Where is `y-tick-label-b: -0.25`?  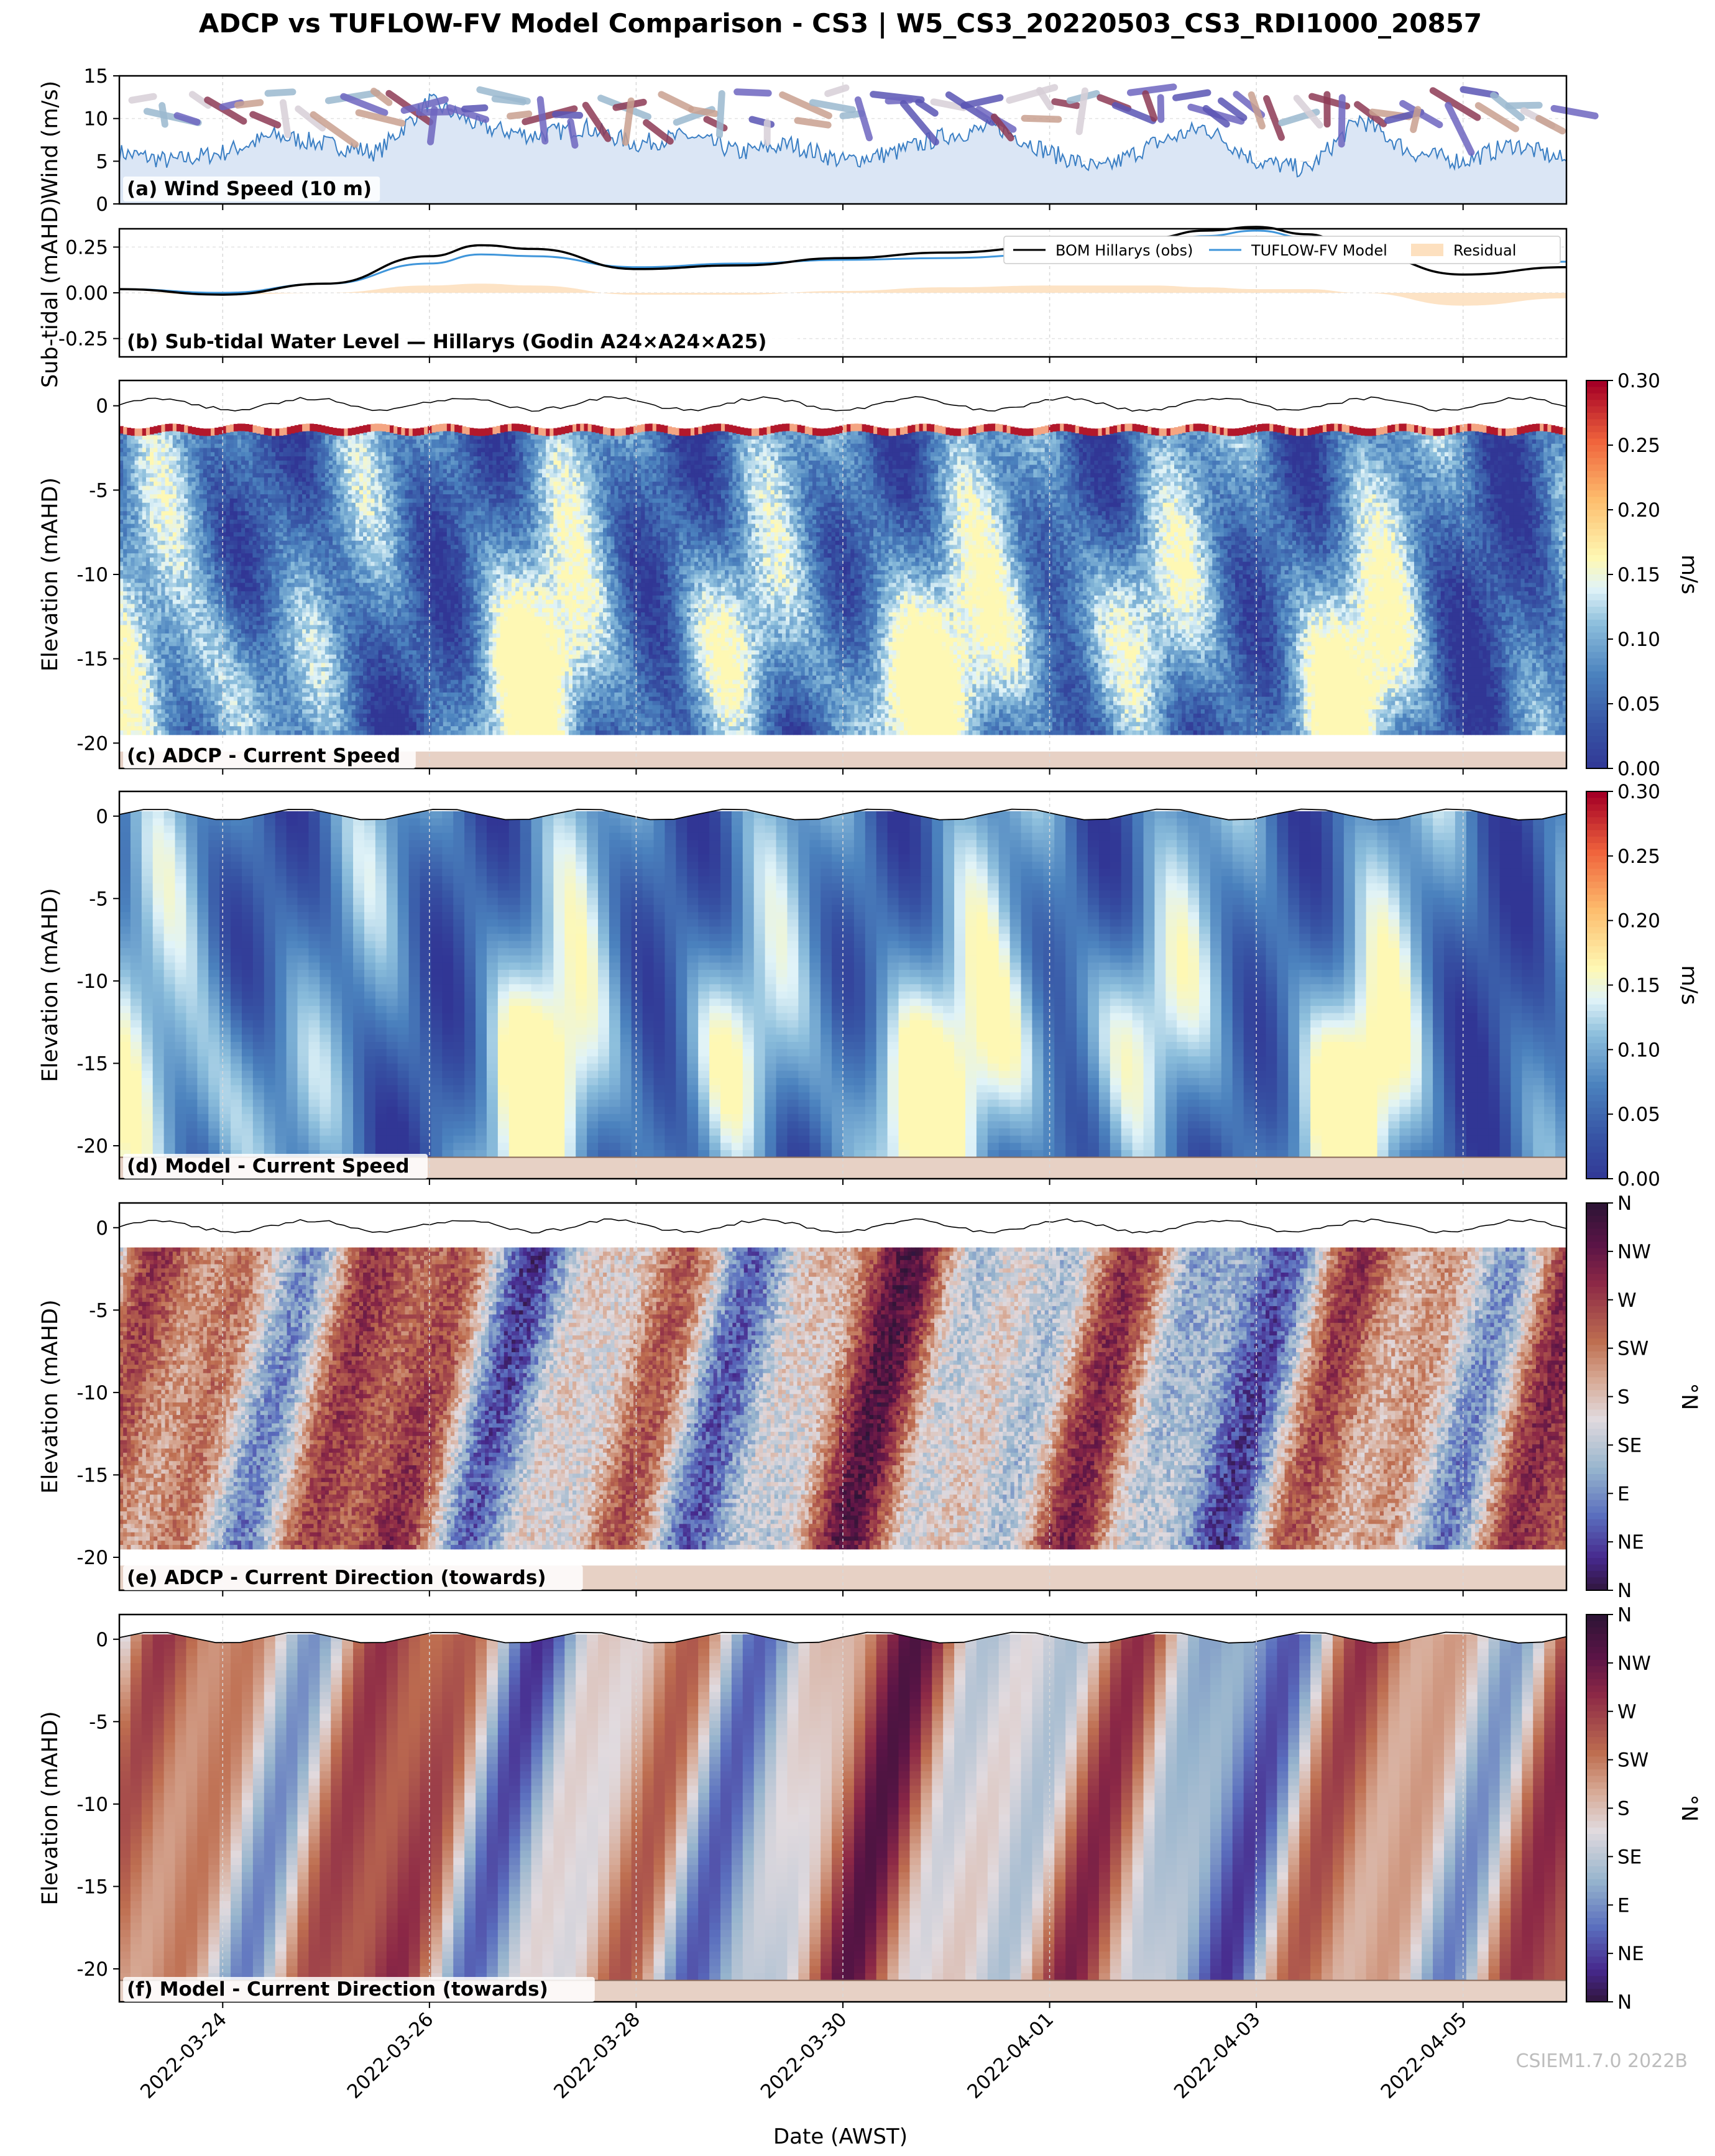 y-tick-label-b: -0.25 is located at coordinates (83, 340).